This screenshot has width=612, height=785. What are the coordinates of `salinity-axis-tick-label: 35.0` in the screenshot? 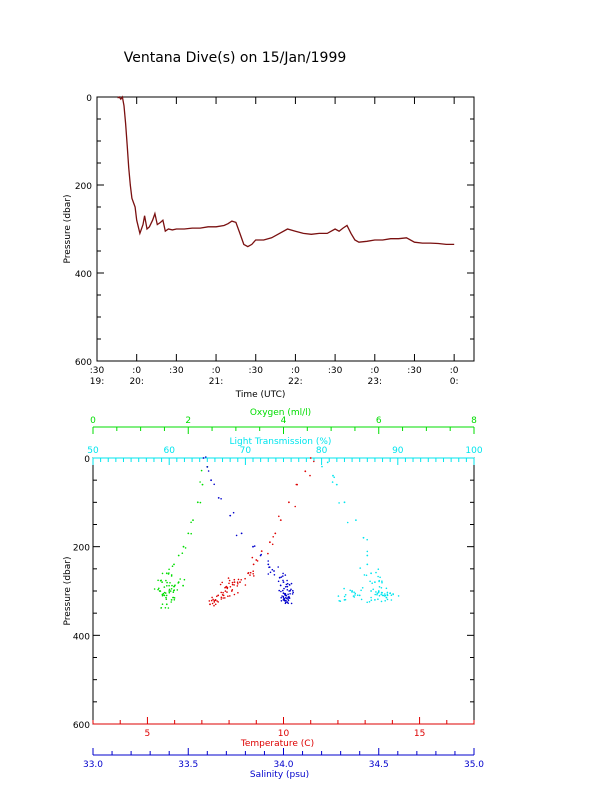 It's located at (474, 765).